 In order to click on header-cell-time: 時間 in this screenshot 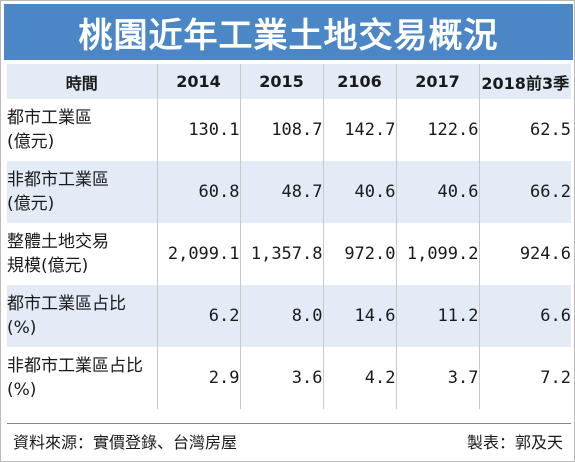, I will do `click(82, 81)`.